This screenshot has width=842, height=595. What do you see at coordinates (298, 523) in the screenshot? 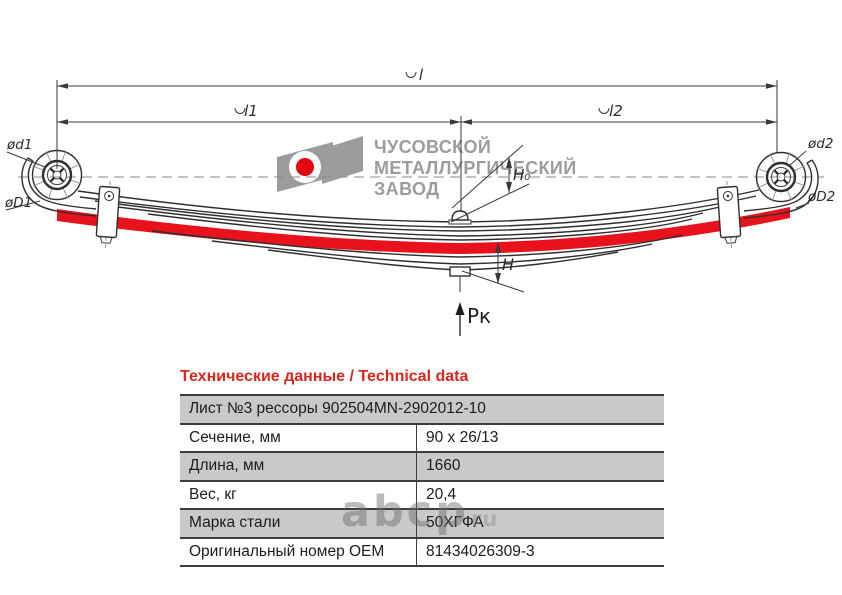
I see `row-label: Марка стали` at bounding box center [298, 523].